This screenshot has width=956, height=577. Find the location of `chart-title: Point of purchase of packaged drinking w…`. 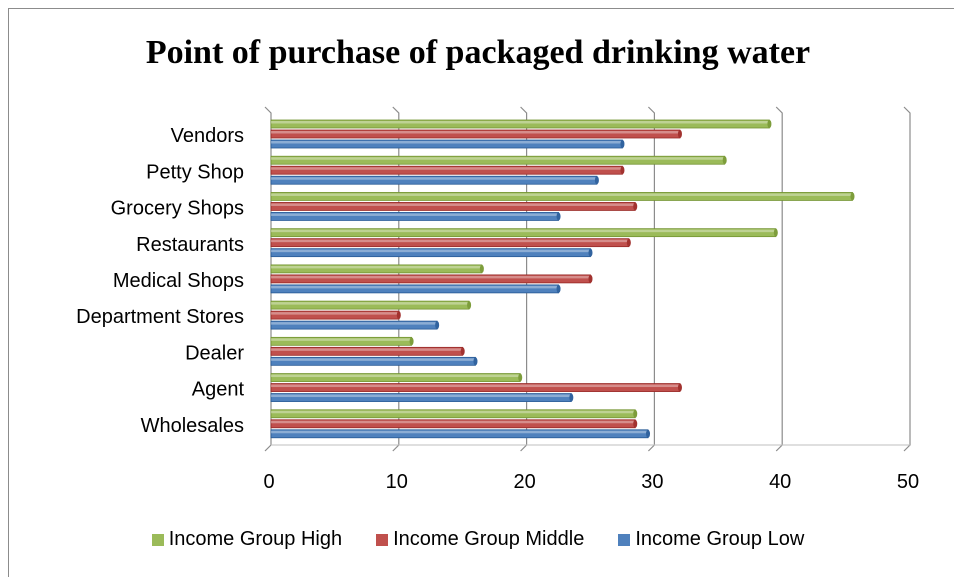

chart-title: Point of purchase of packaged drinking w… is located at coordinates (478, 52).